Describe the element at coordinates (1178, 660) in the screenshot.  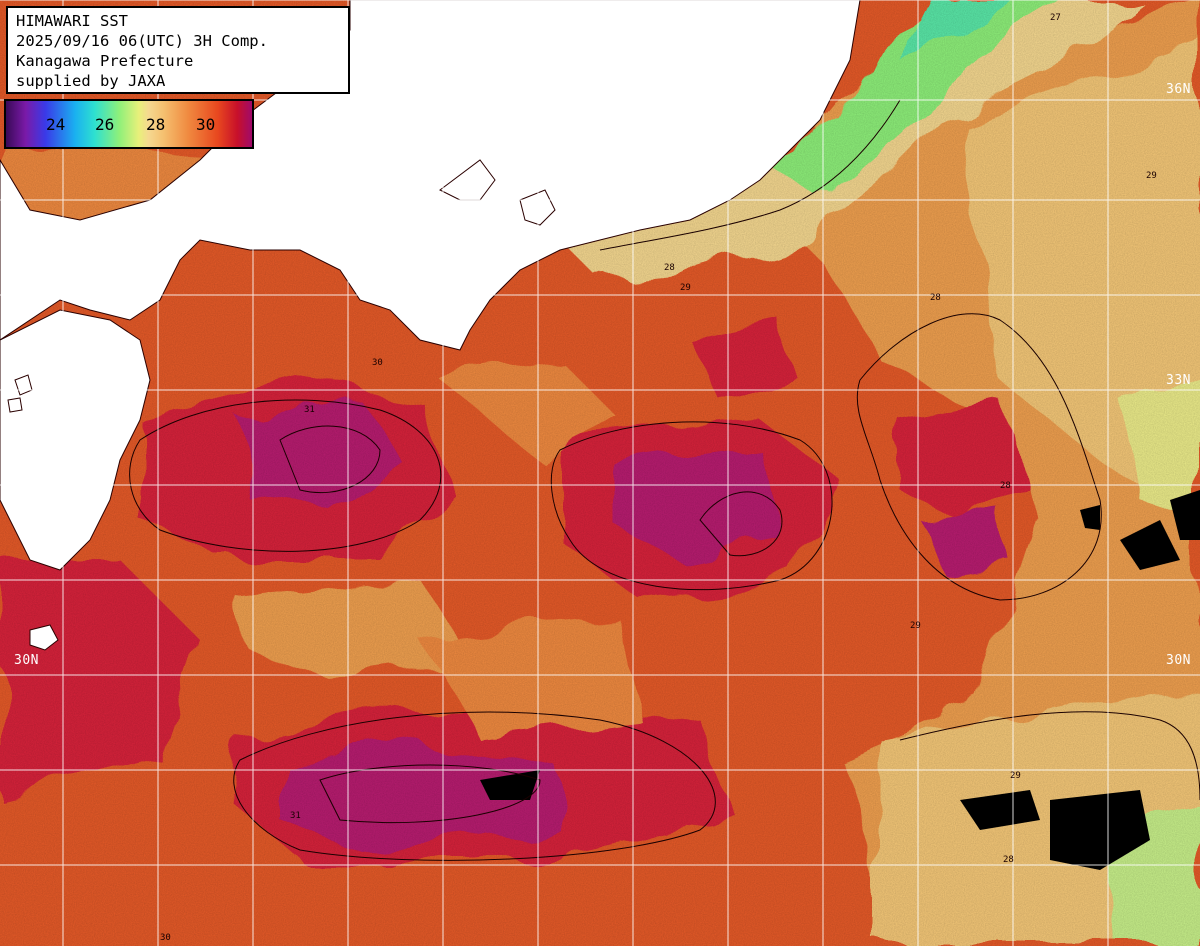
I see `lat-label-30n-right: 30N` at that location.